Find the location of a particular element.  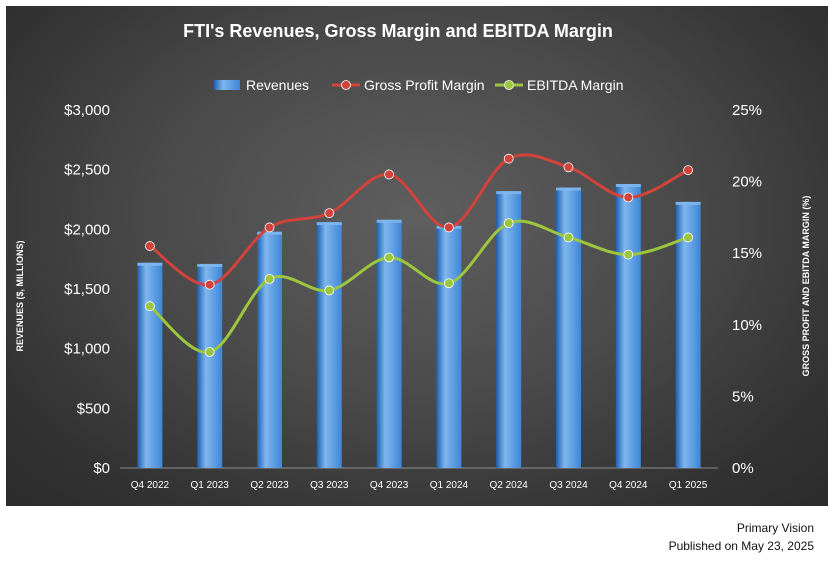

y2-ticks: 0% 5% 10% 15% 20% 25% is located at coordinates (747, 289).